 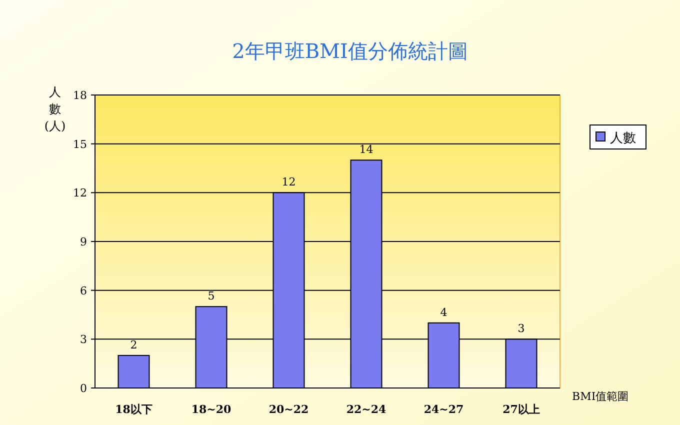 What do you see at coordinates (289, 182) in the screenshot?
I see `data-label: 12` at bounding box center [289, 182].